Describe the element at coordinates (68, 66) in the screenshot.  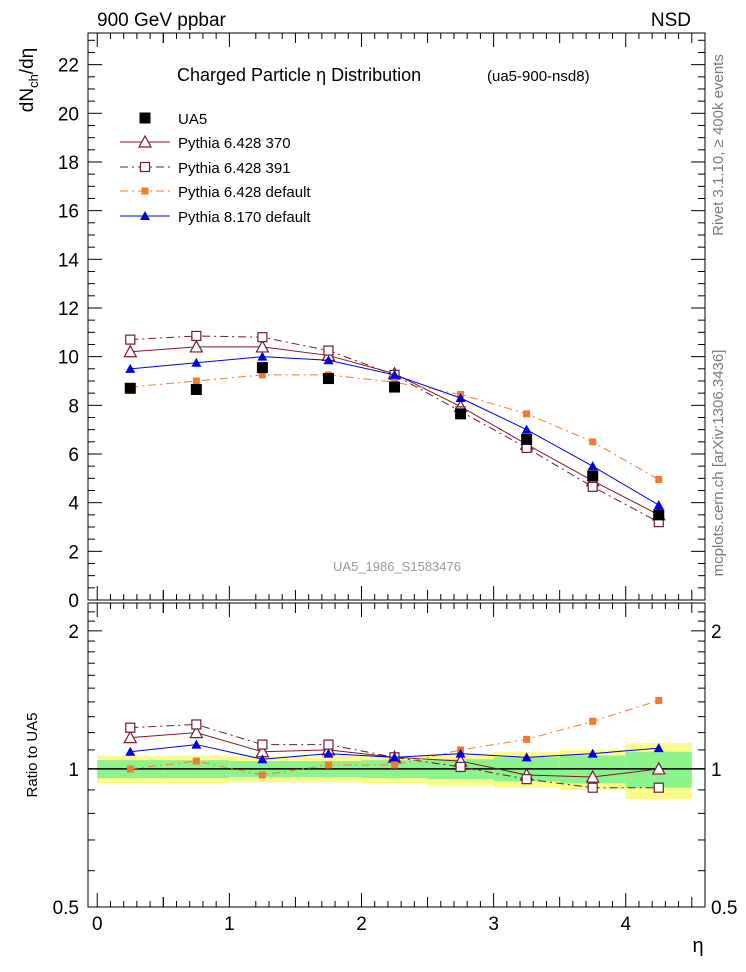
I see `main-y-tick-label: 22` at that location.